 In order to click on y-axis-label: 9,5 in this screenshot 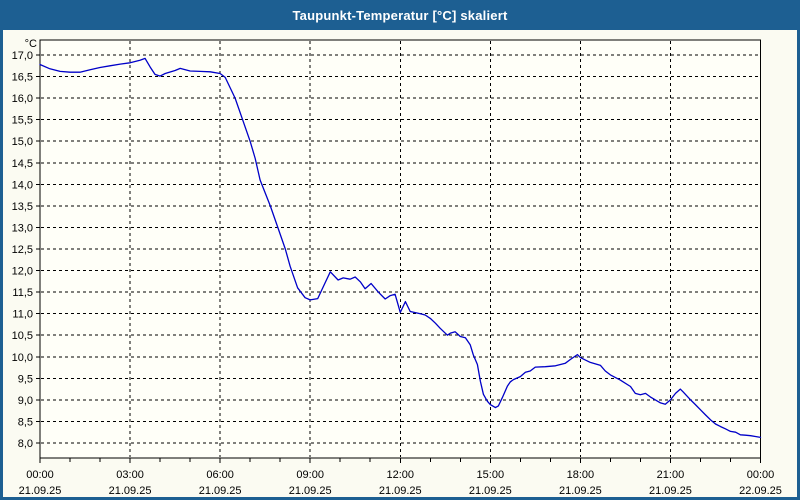, I will do `click(25, 379)`.